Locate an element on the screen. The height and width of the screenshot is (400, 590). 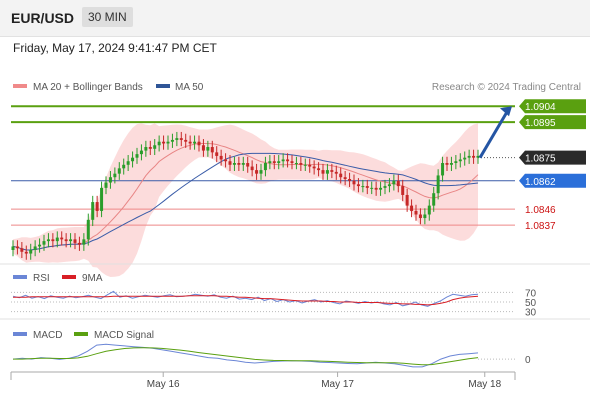
level-label-4: 1.0846 is located at coordinates (540, 210).